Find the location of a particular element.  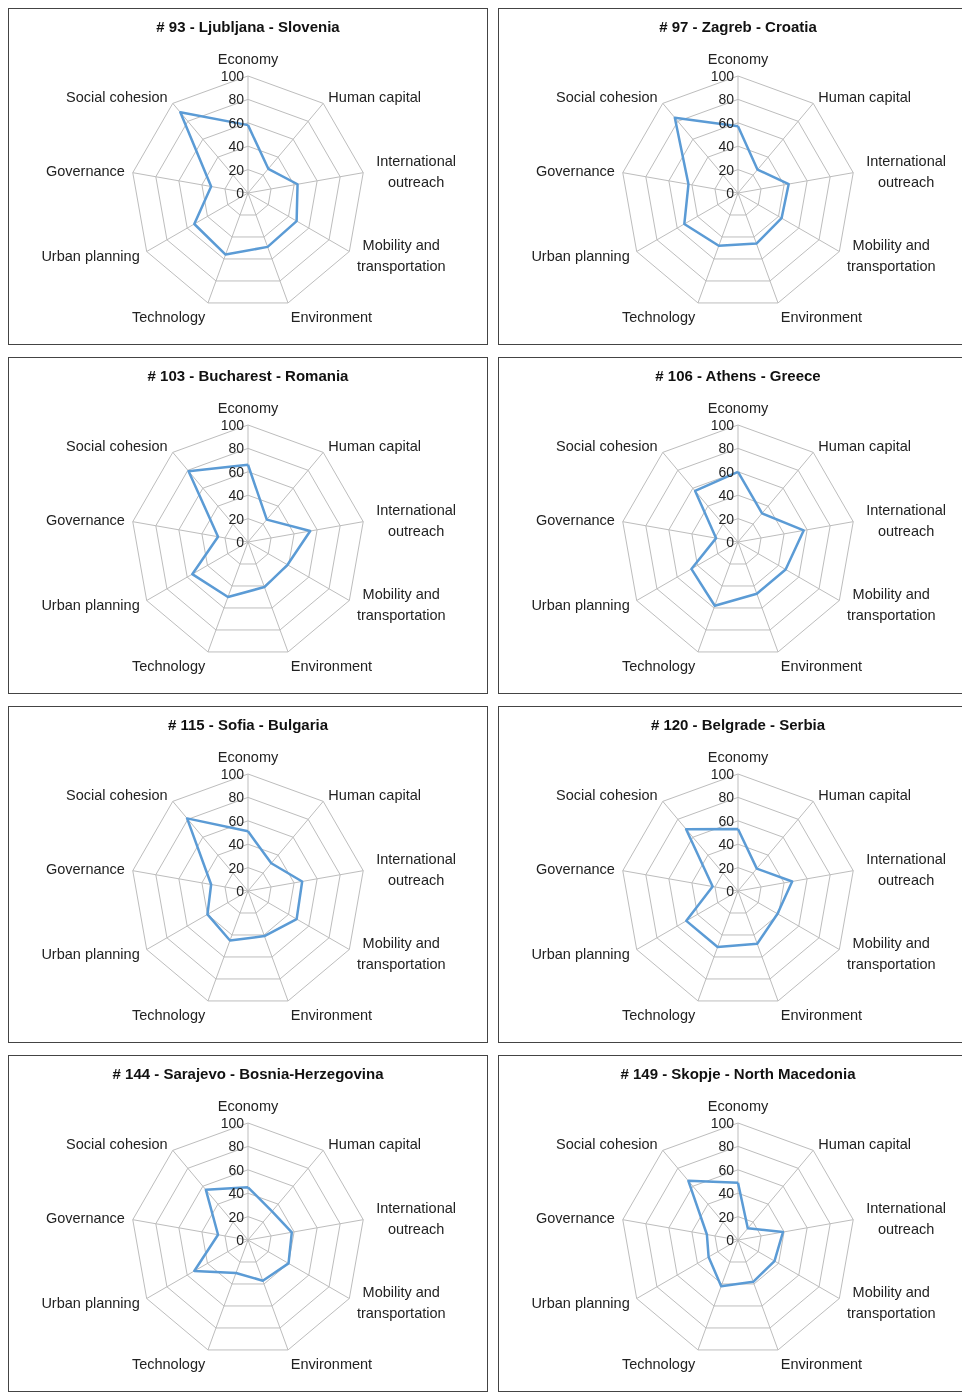

chart-title: # 97 - Zagreb - Croatia is located at coordinates (738, 26).